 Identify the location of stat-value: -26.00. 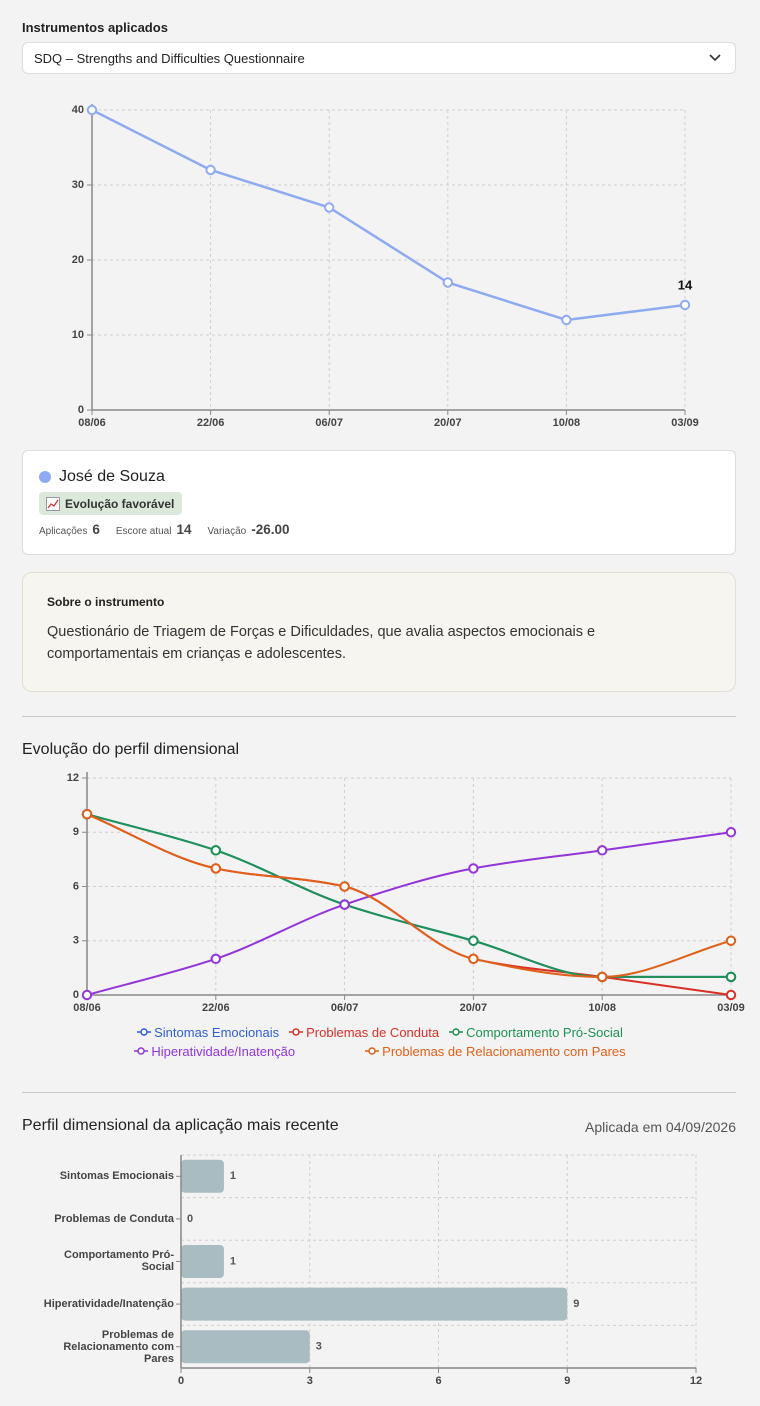
(270, 529).